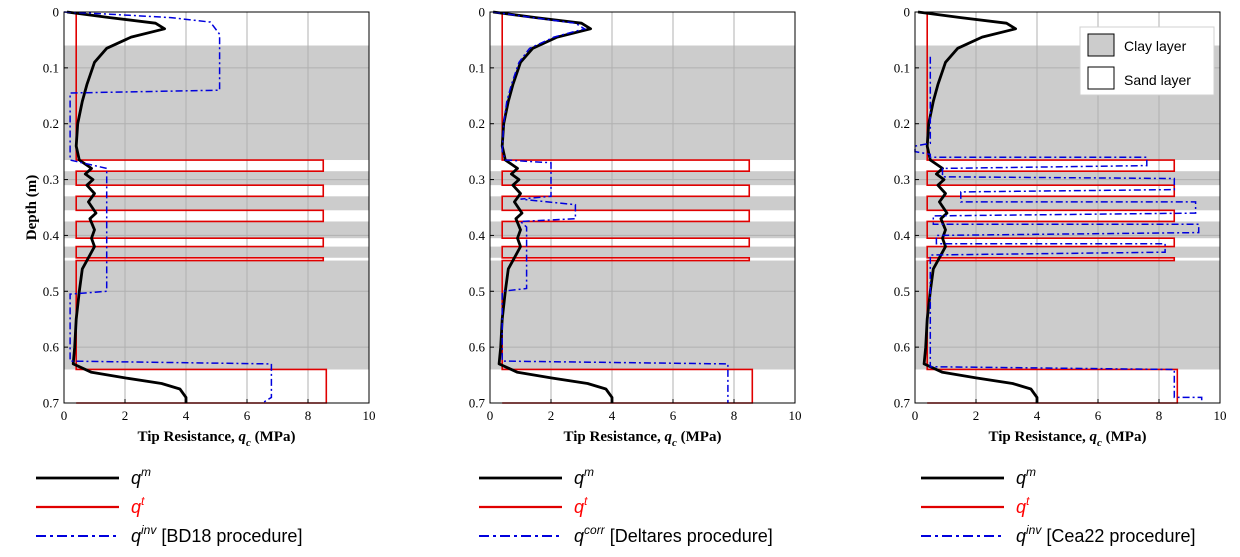 The height and width of the screenshot is (557, 1240). What do you see at coordinates (1147, 61) in the screenshot?
I see `layer-legend: Clay layer Sand layer` at bounding box center [1147, 61].